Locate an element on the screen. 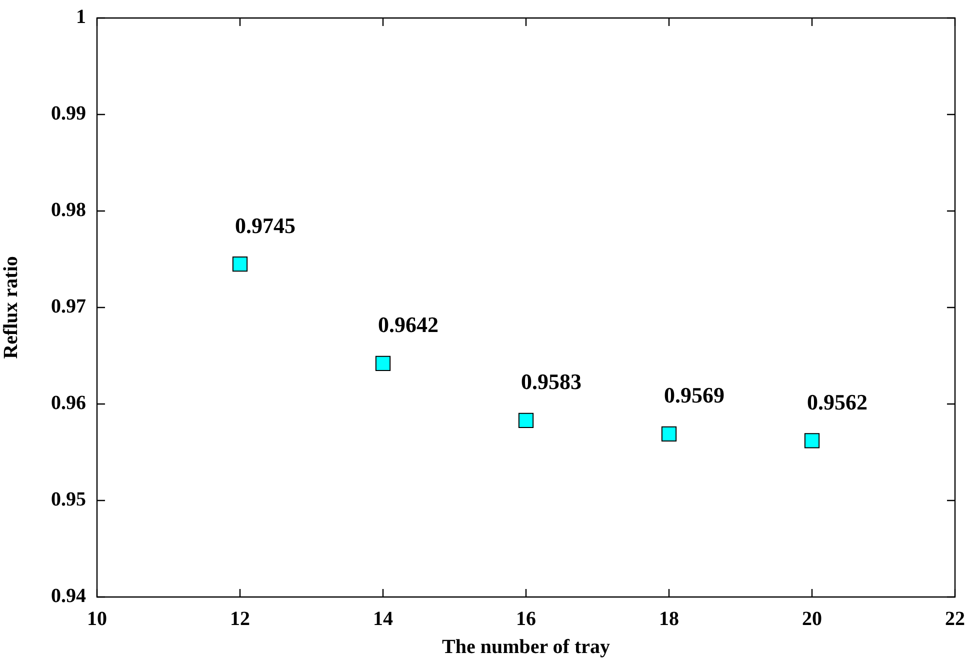 This screenshot has height=660, width=971. x-tick-label: 20 is located at coordinates (812, 619).